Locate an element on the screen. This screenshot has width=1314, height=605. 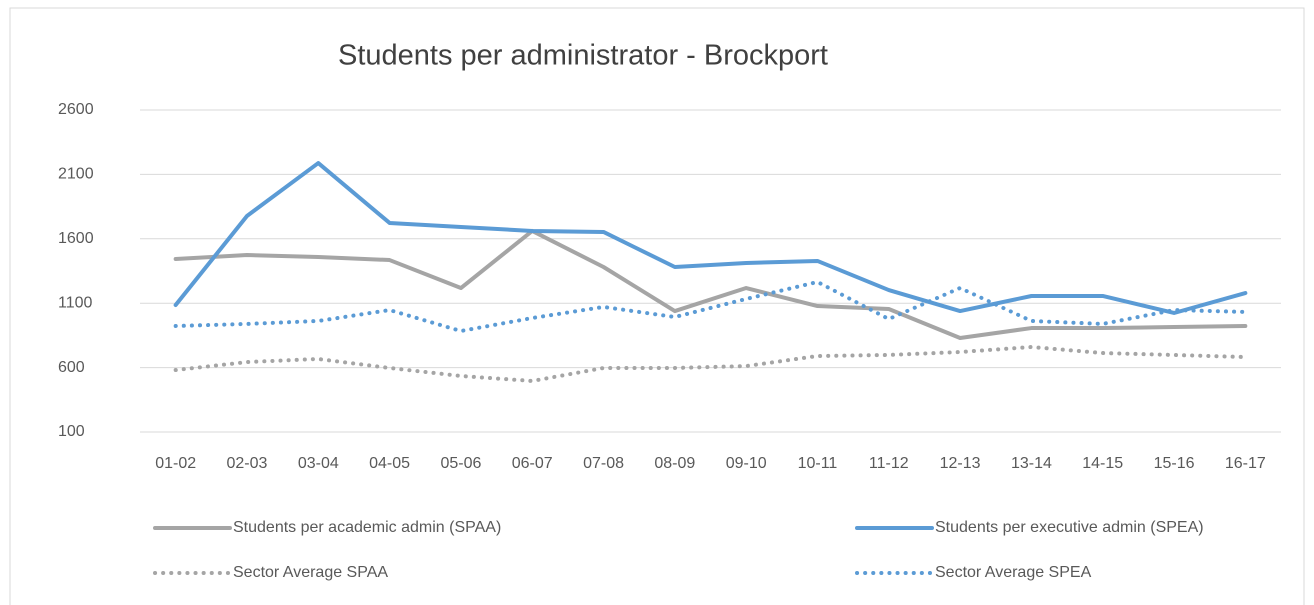
y-tick-label: 2100 is located at coordinates (76, 174).